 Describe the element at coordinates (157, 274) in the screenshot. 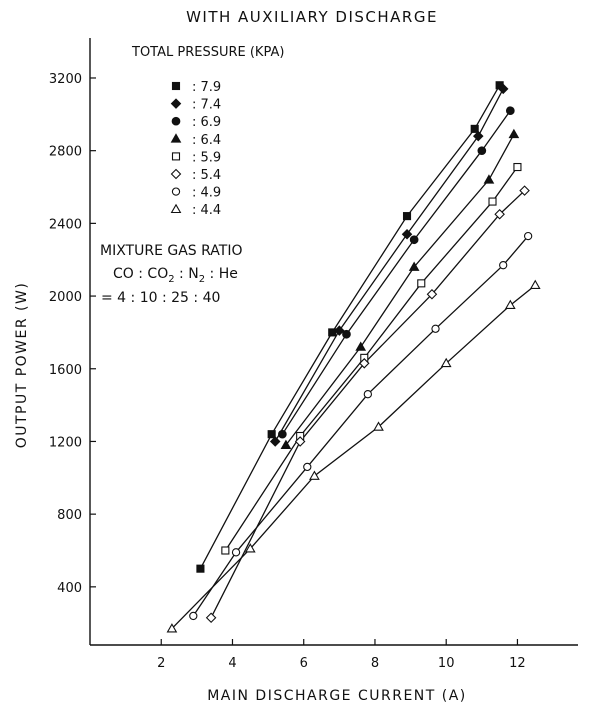

I see `species-co2: CO` at that location.